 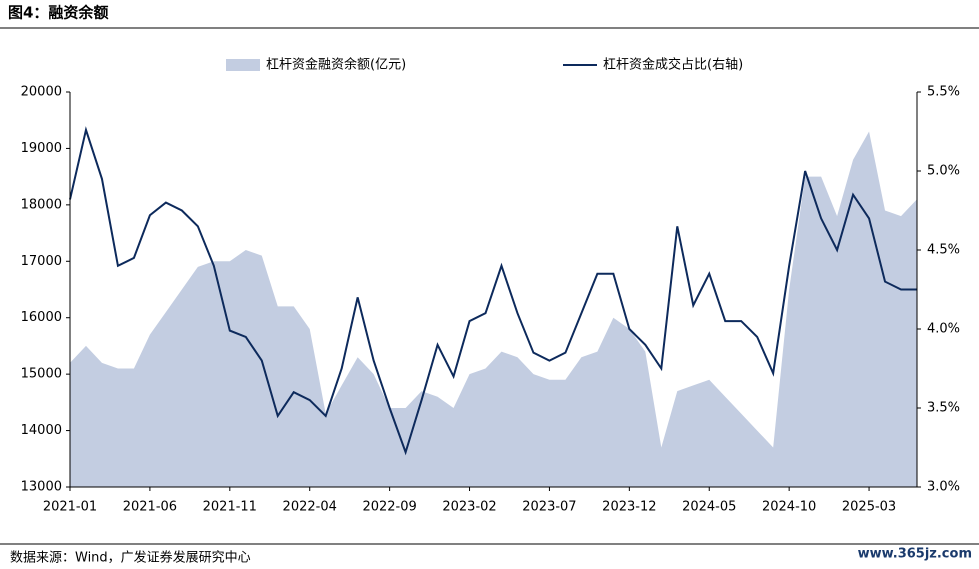 What do you see at coordinates (41, 487) in the screenshot?
I see `y-tick-label: 13000` at bounding box center [41, 487].